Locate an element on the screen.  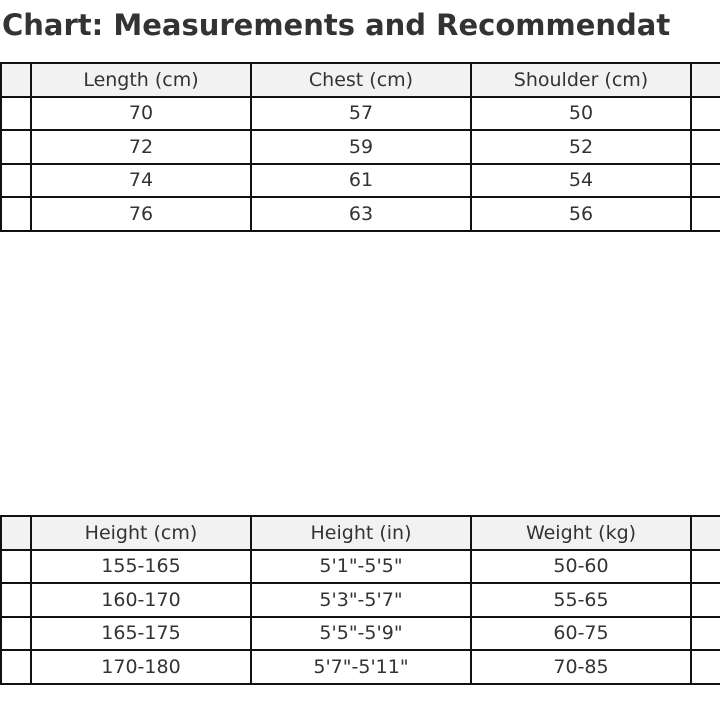
table-row: 155-165 5'1"-5'5" 50-60 is located at coordinates (360, 566).